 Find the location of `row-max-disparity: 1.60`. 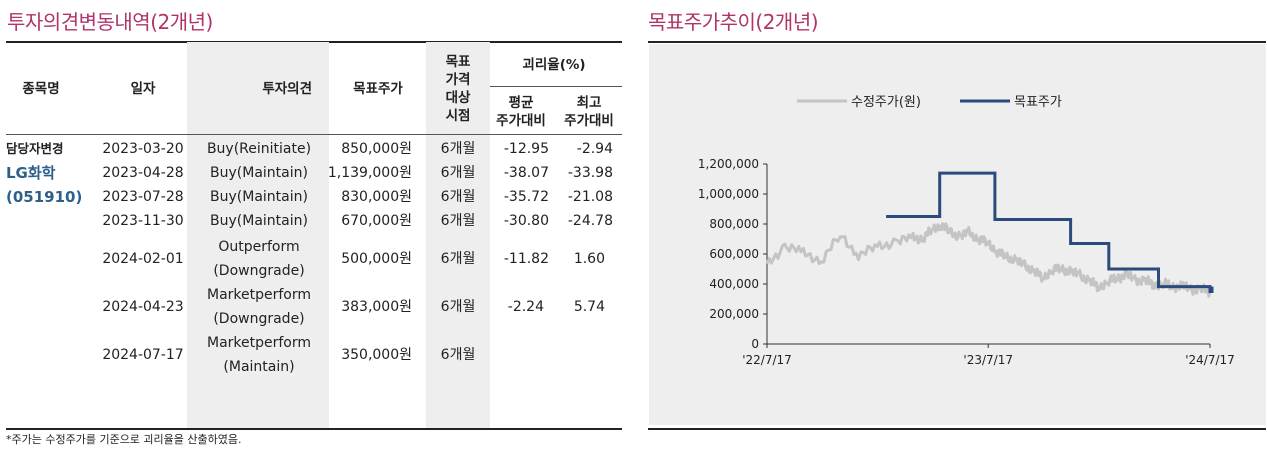

row-max-disparity: 1.60 is located at coordinates (589, 259).